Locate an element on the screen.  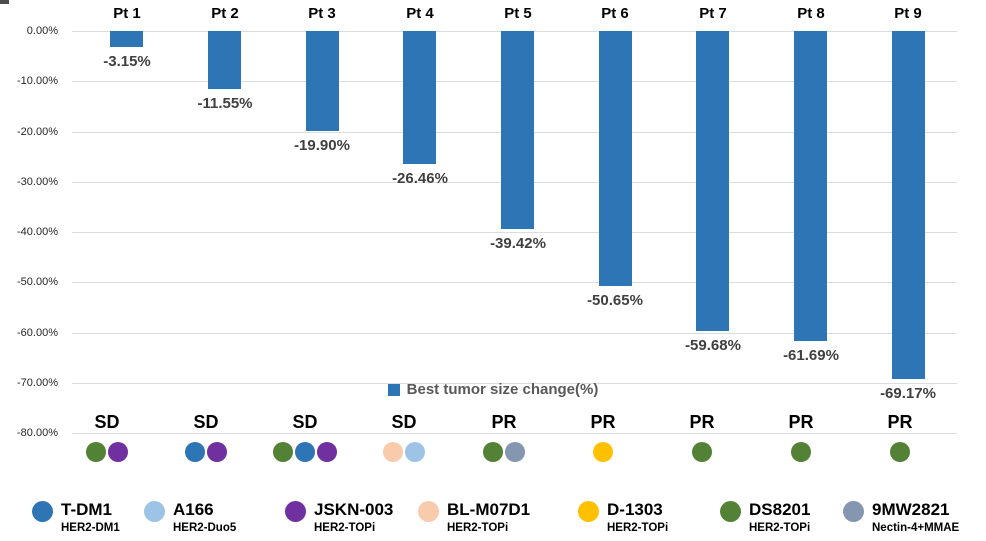
drug-legend-text: T-DM1 HER2-DM1 is located at coordinates (90, 516).